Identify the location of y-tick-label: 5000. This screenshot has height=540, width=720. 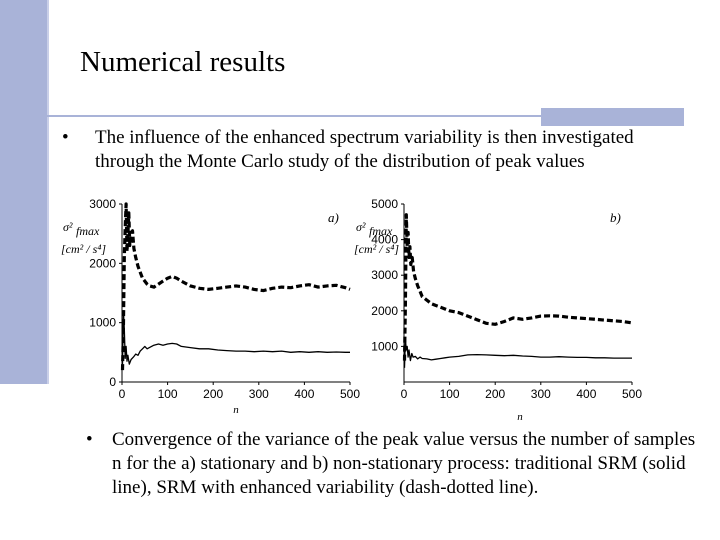
(384, 204).